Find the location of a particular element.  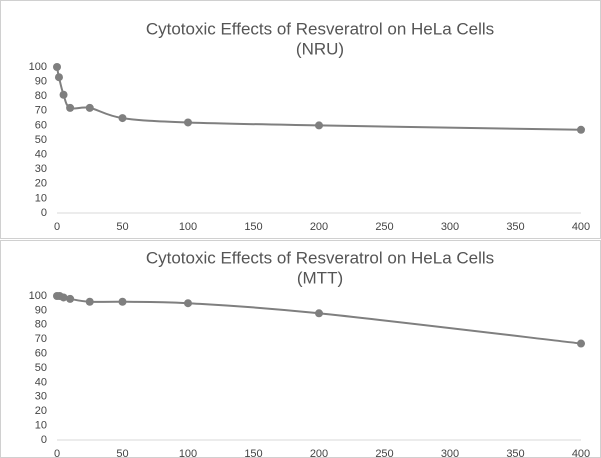

chart-subtitle: (NRU) is located at coordinates (320, 48).